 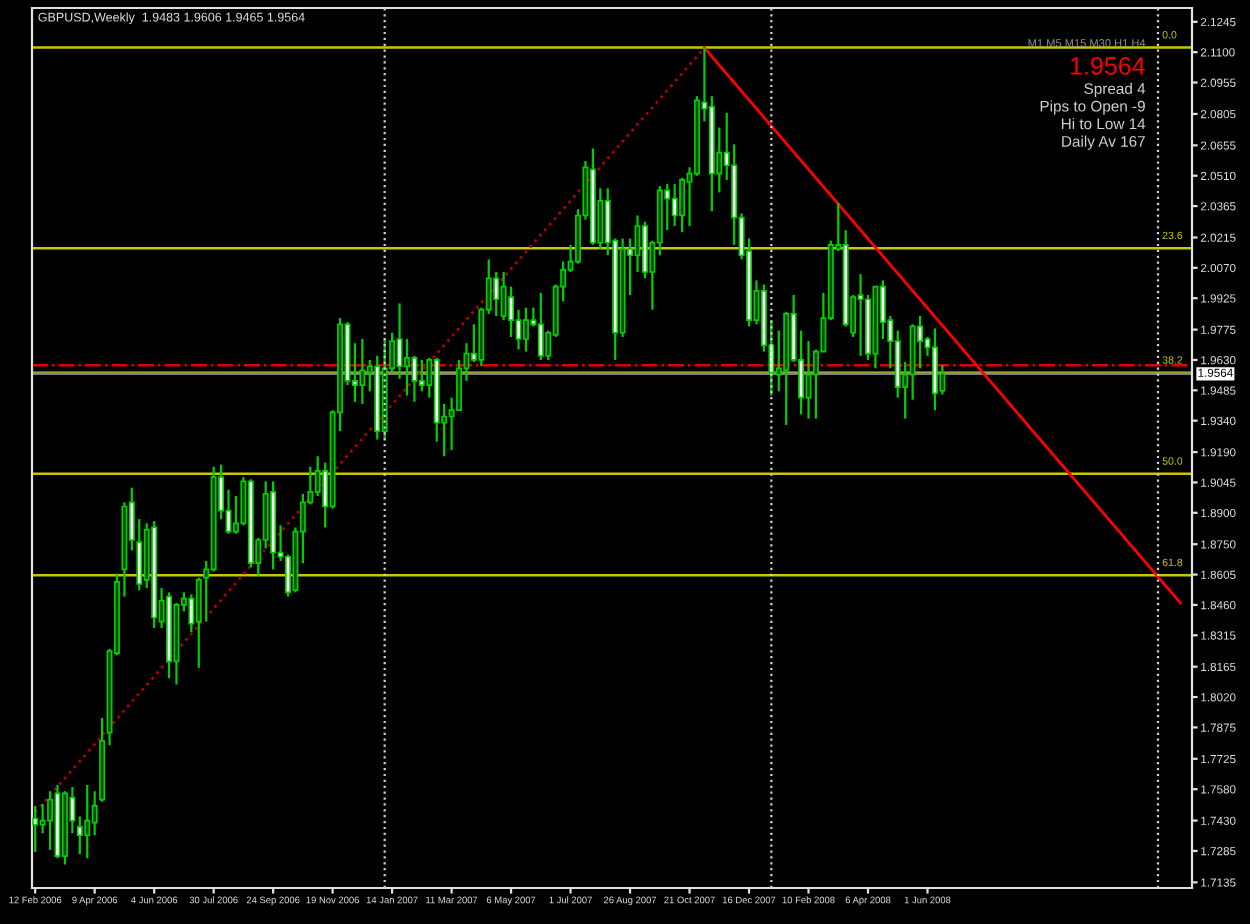 I want to click on annotation: 1.9564, so click(x=1108, y=66).